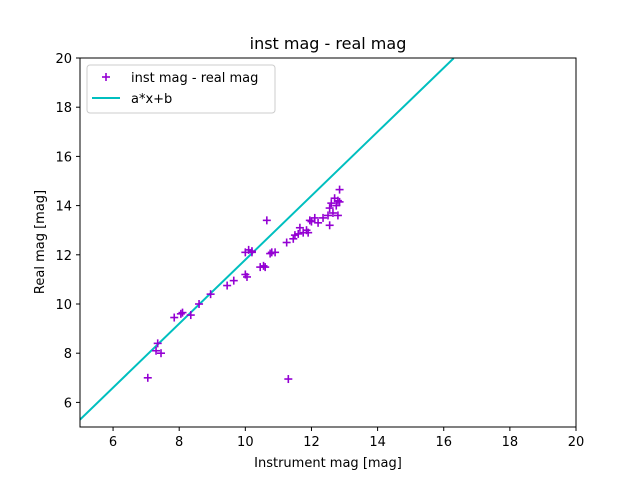  Describe the element at coordinates (311, 442) in the screenshot. I see `x-tick-label: 12` at that location.